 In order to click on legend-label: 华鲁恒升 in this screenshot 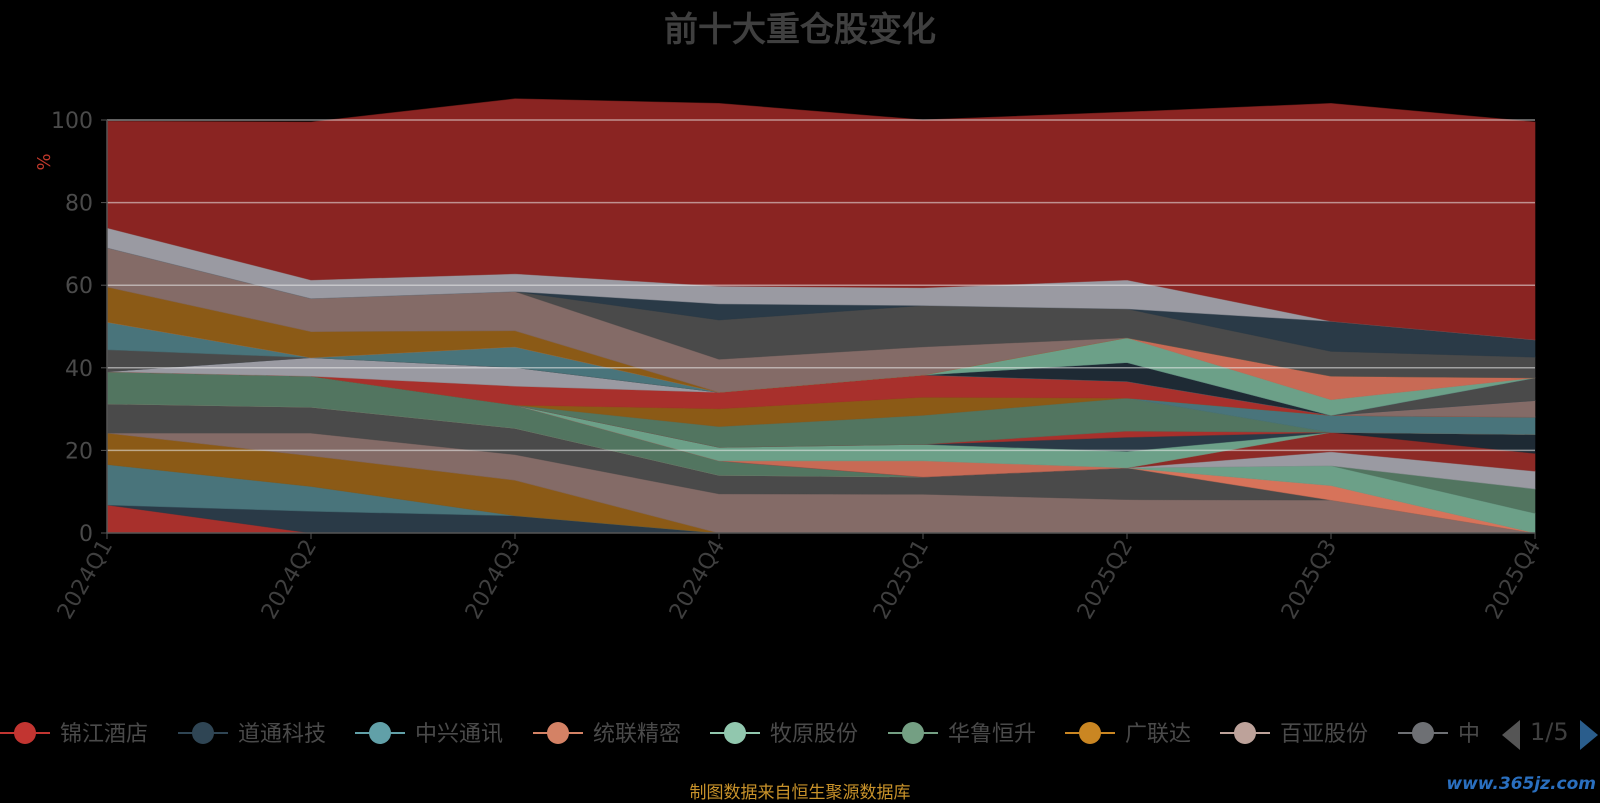, I will do `click(992, 734)`.